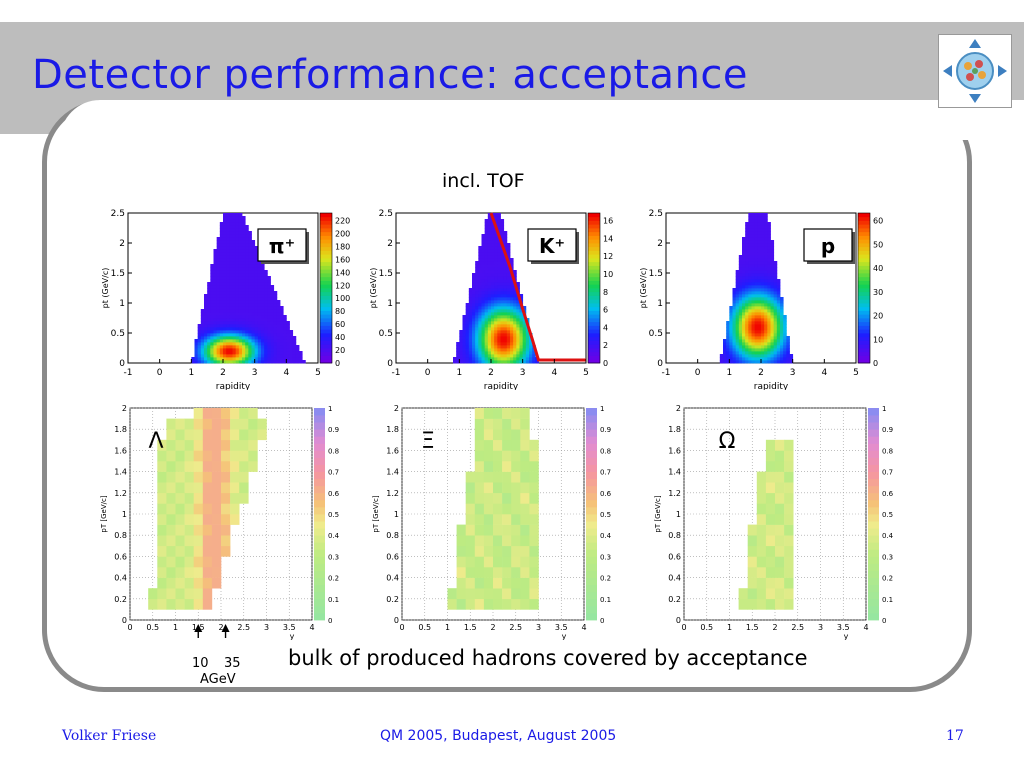 The width and height of the screenshot is (1024, 768). Describe the element at coordinates (447, 627) in the screenshot. I see `x-tick-label: 1` at that location.